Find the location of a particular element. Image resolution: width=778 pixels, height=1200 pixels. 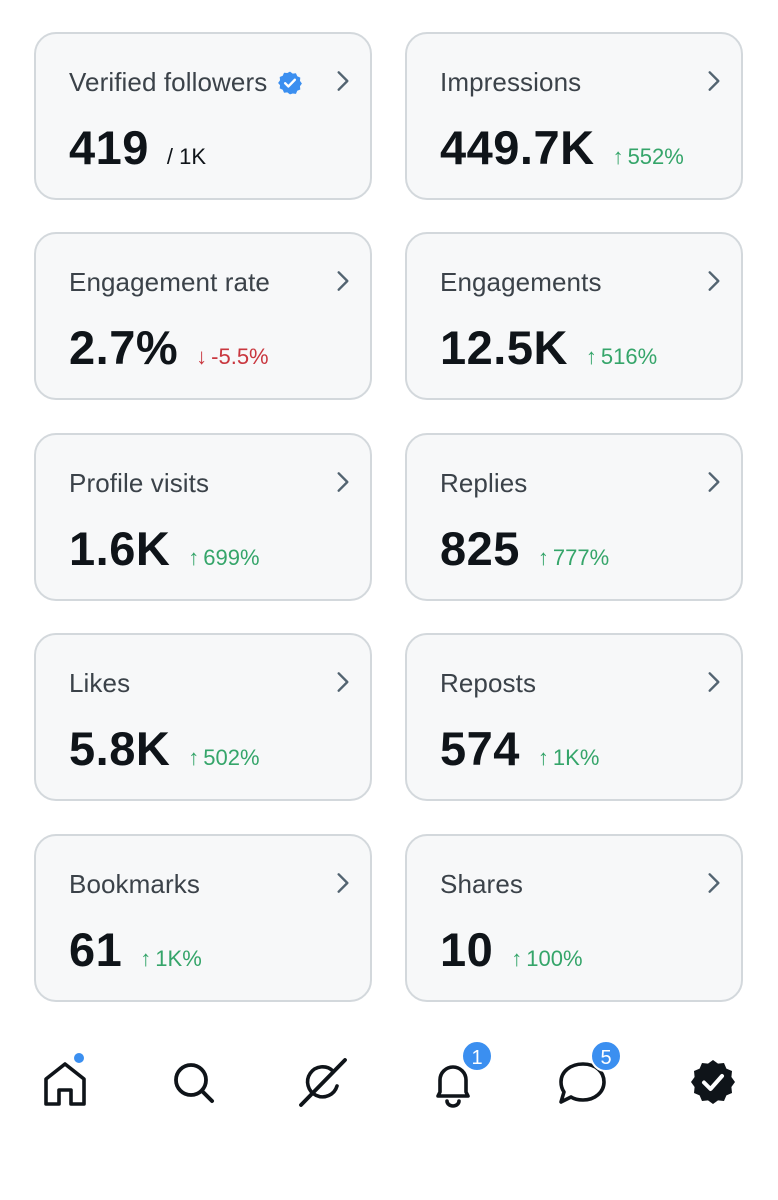

card-impressions: Impressions 449.7K ↑ 552% is located at coordinates (574, 116).